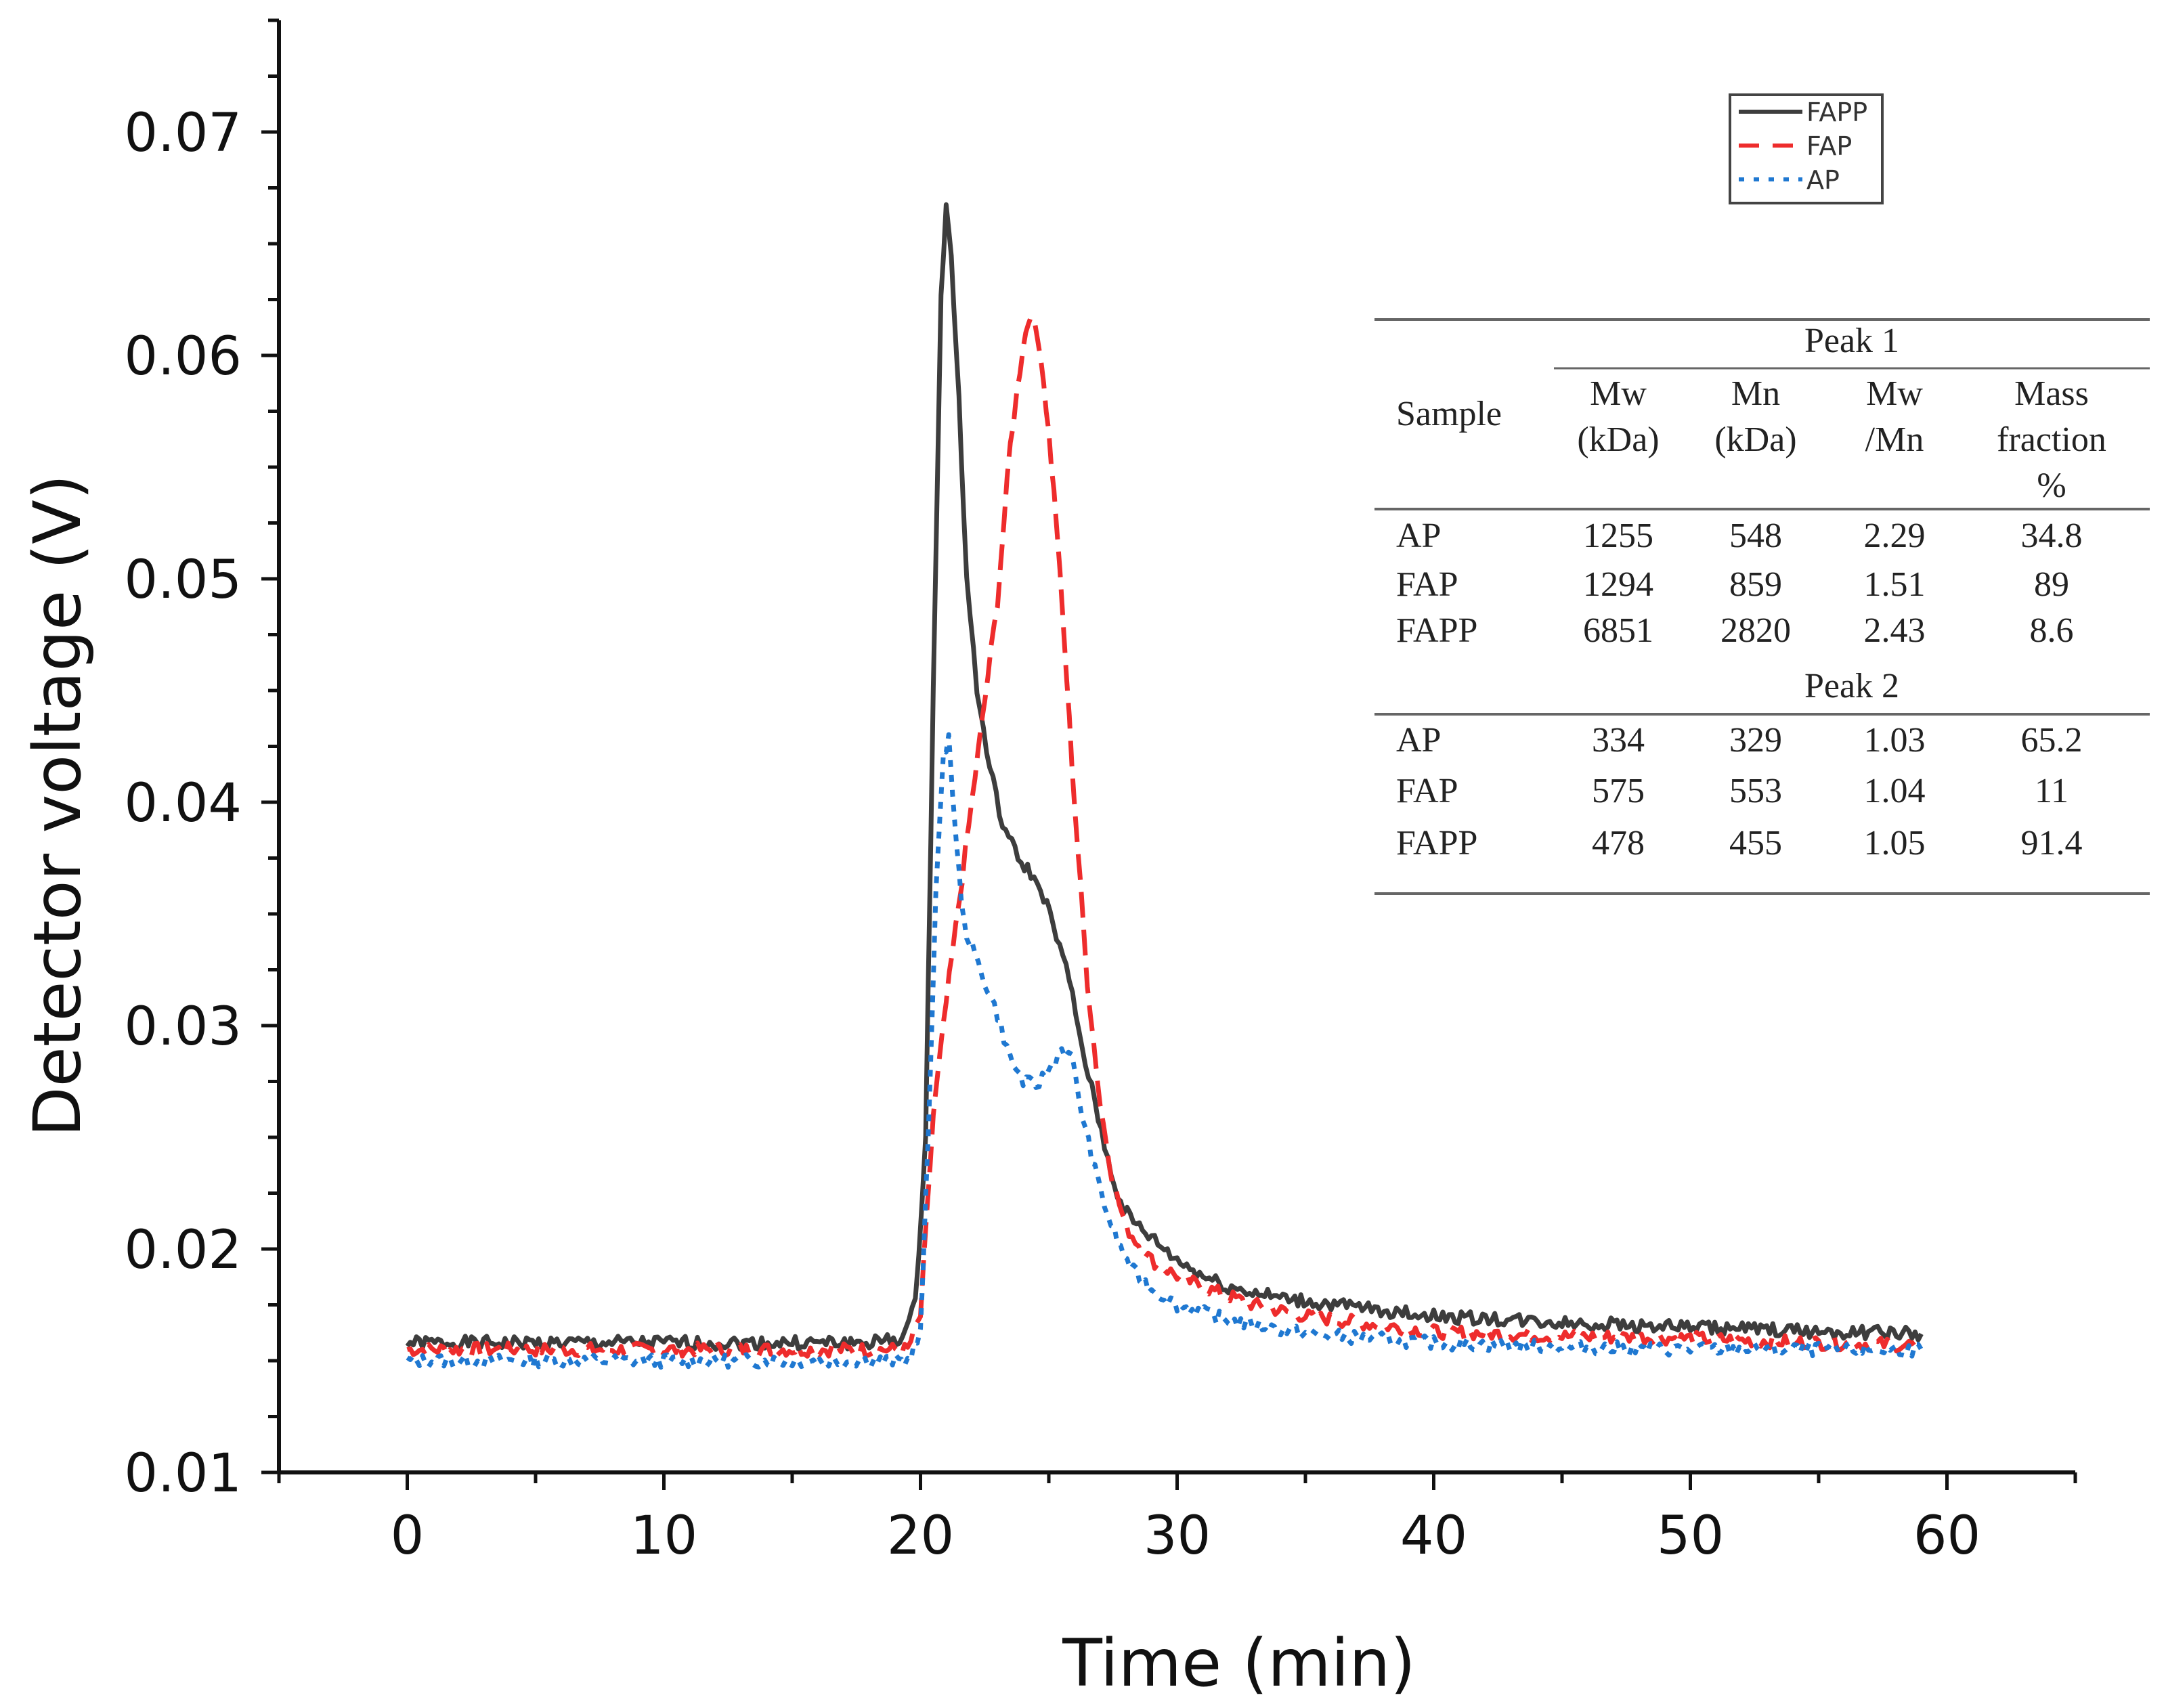  Describe the element at coordinates (2051, 440) in the screenshot. I see `table-column-header: fraction` at that location.